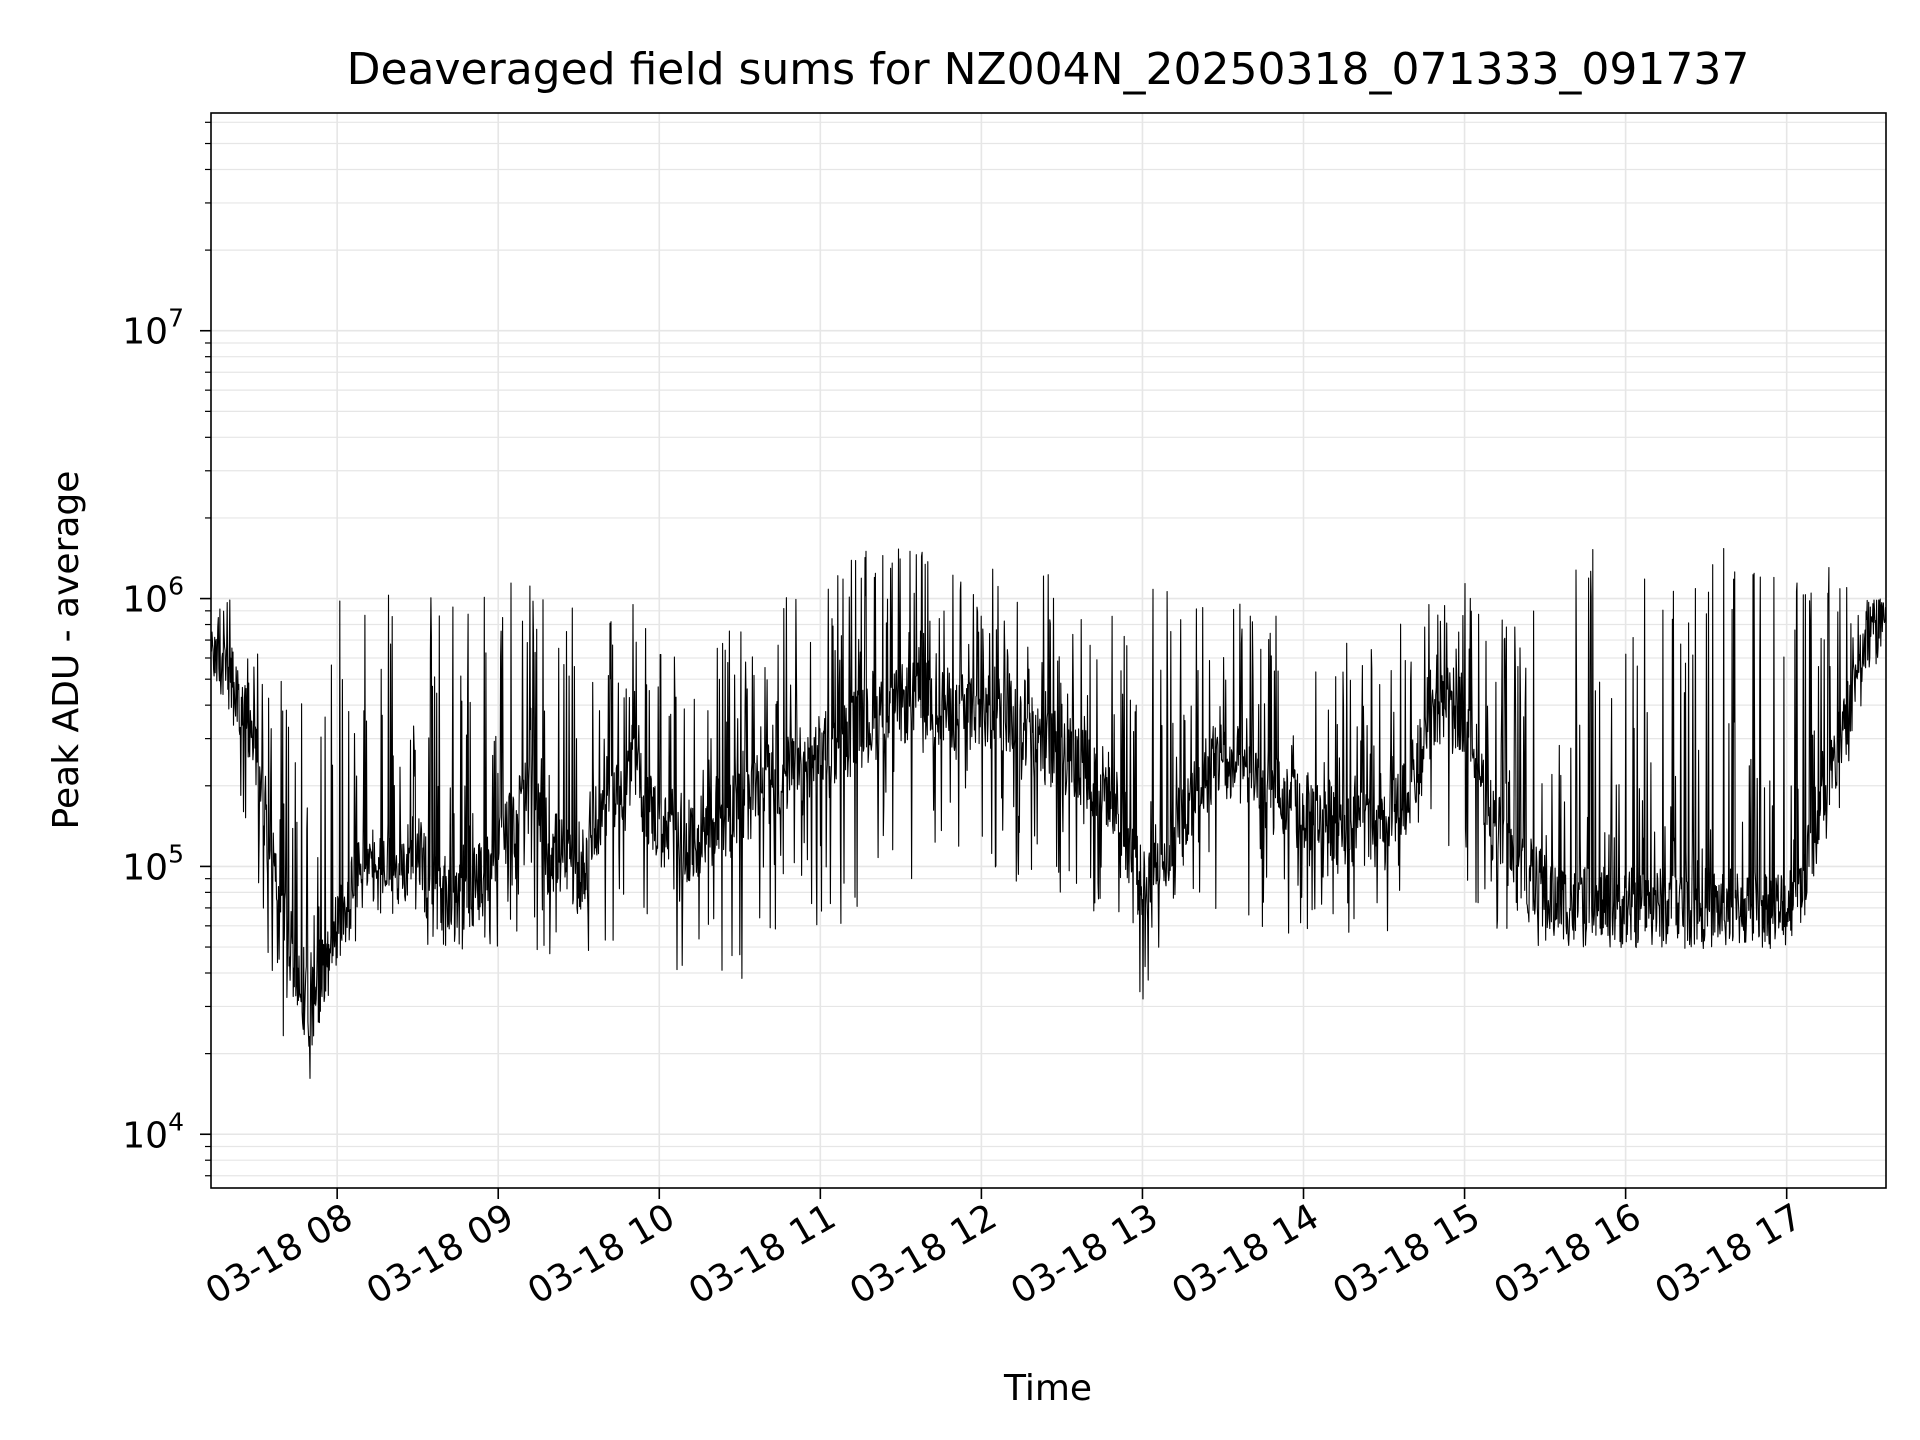  What do you see at coordinates (176, 853) in the screenshot?
I see `y-tick-label-exponent: 5` at bounding box center [176, 853].